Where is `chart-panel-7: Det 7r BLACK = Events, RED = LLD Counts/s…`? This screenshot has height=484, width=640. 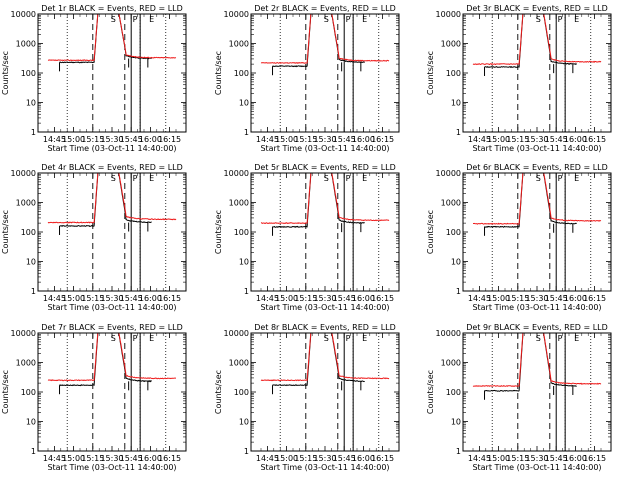
chart-panel-7: Det 7r BLACK = Events, RED = LLD Counts/s… is located at coordinates (94, 397).